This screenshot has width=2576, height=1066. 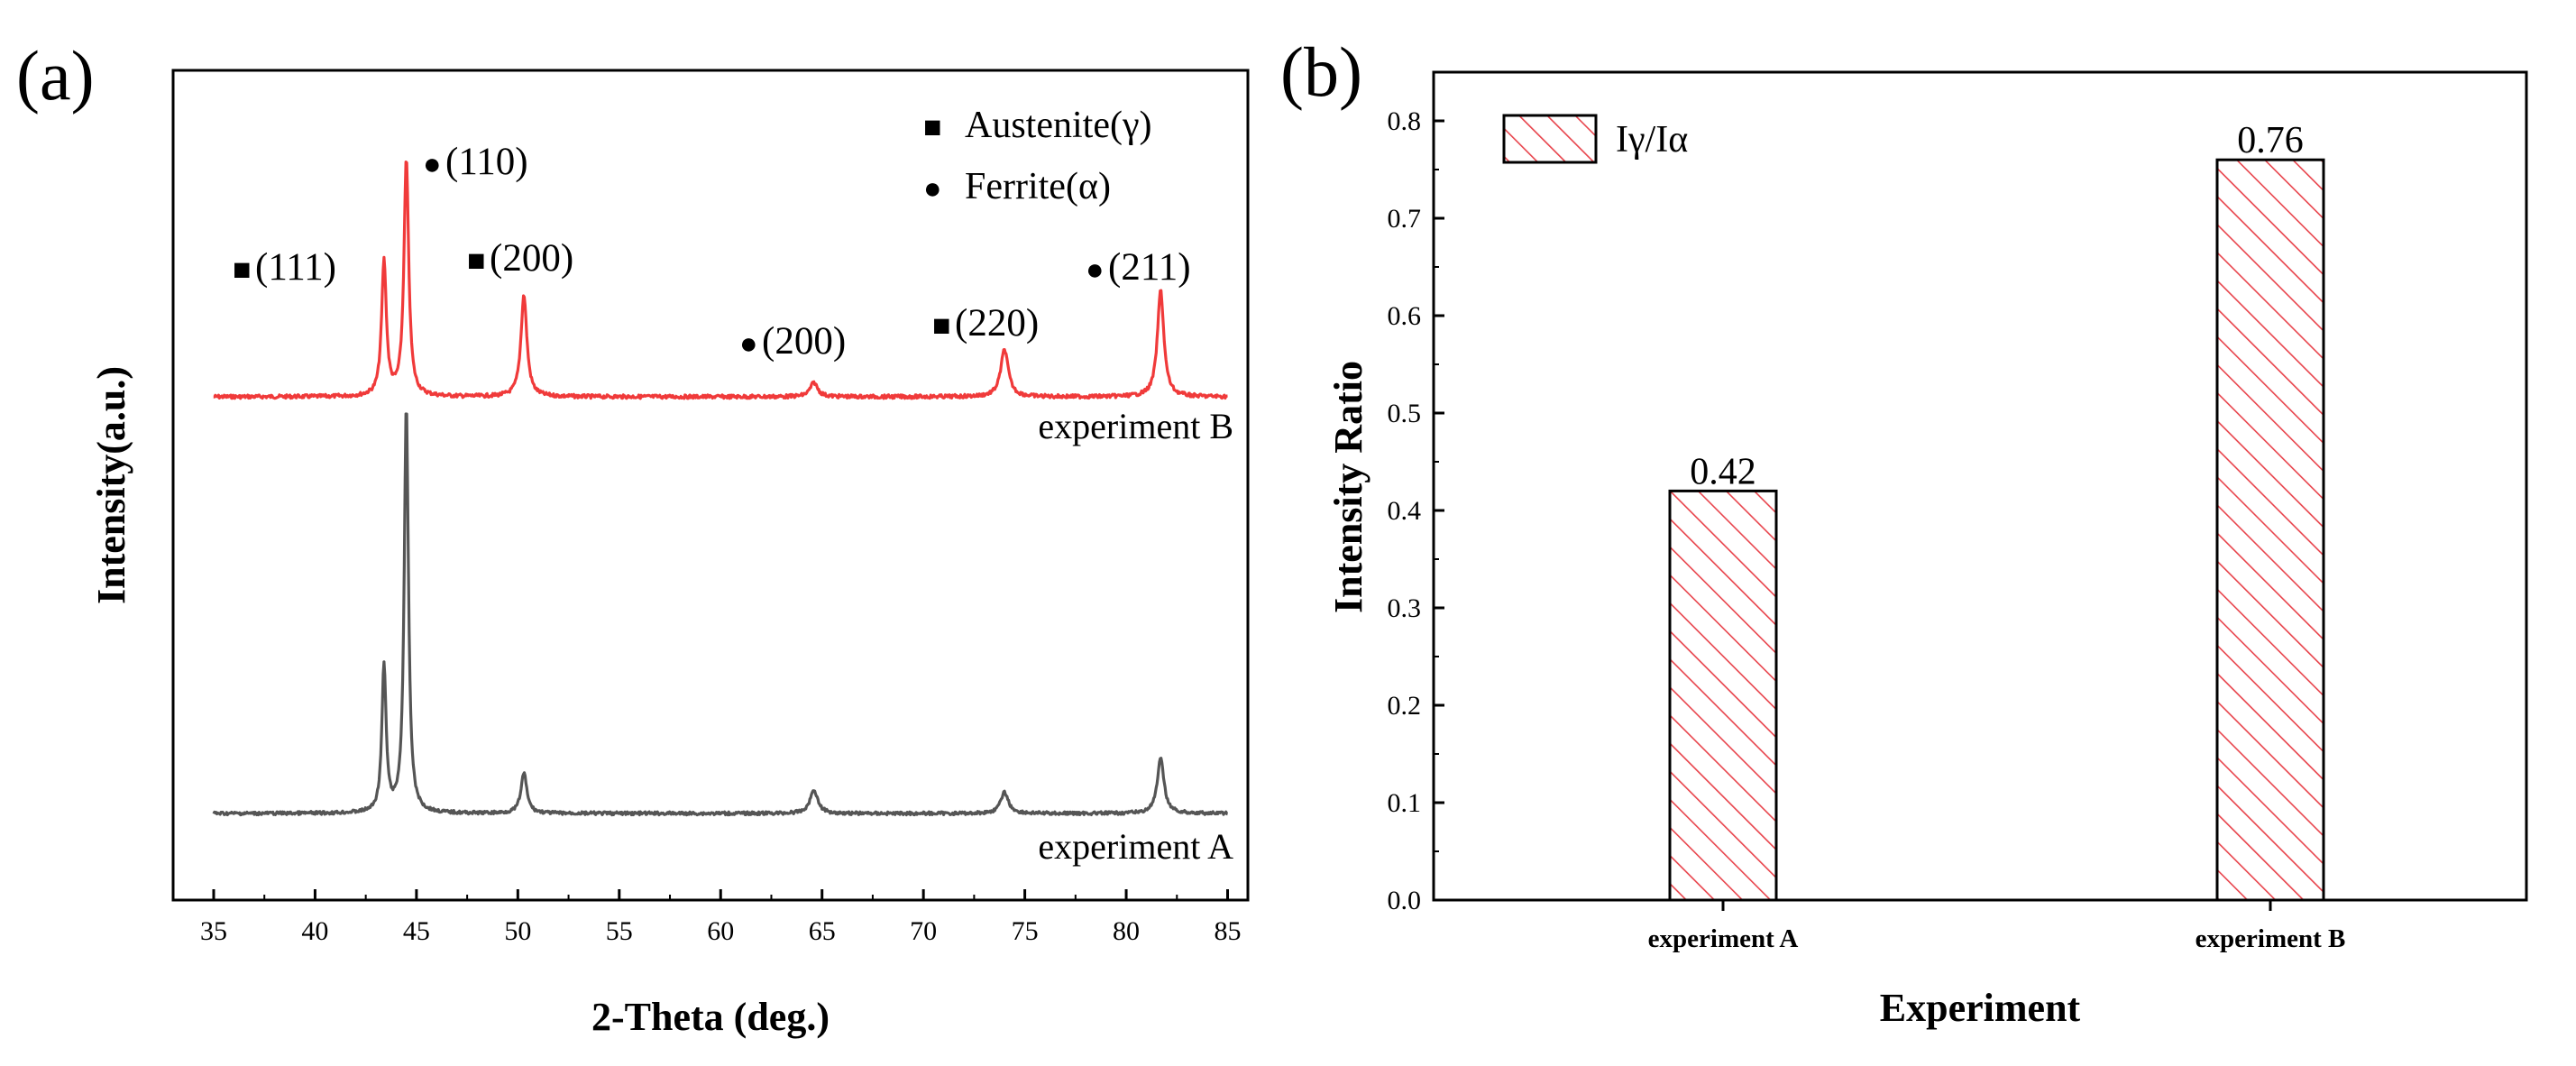 I want to click on peak-label-211: (211), so click(x=1149, y=267).